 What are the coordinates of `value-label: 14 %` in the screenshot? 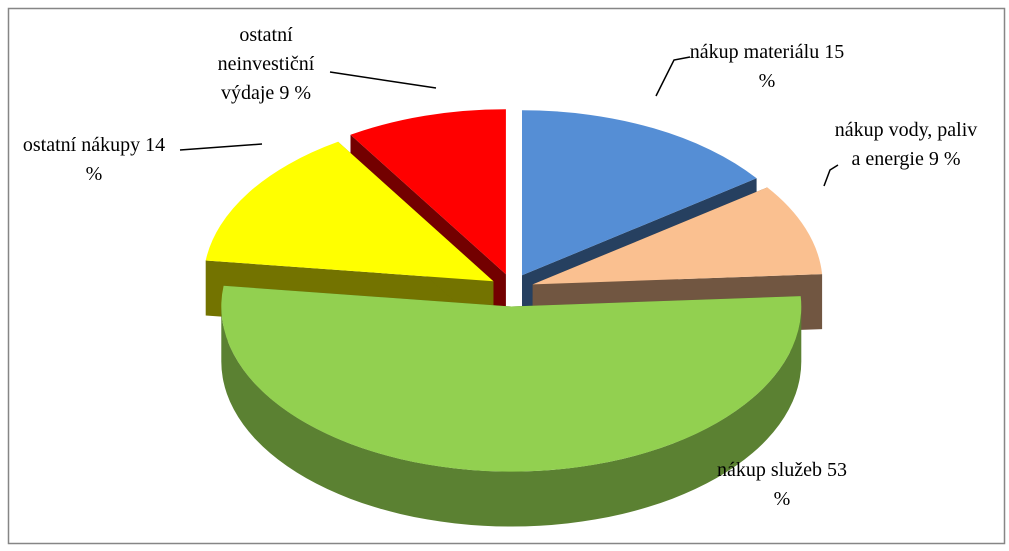 It's located at (125, 159).